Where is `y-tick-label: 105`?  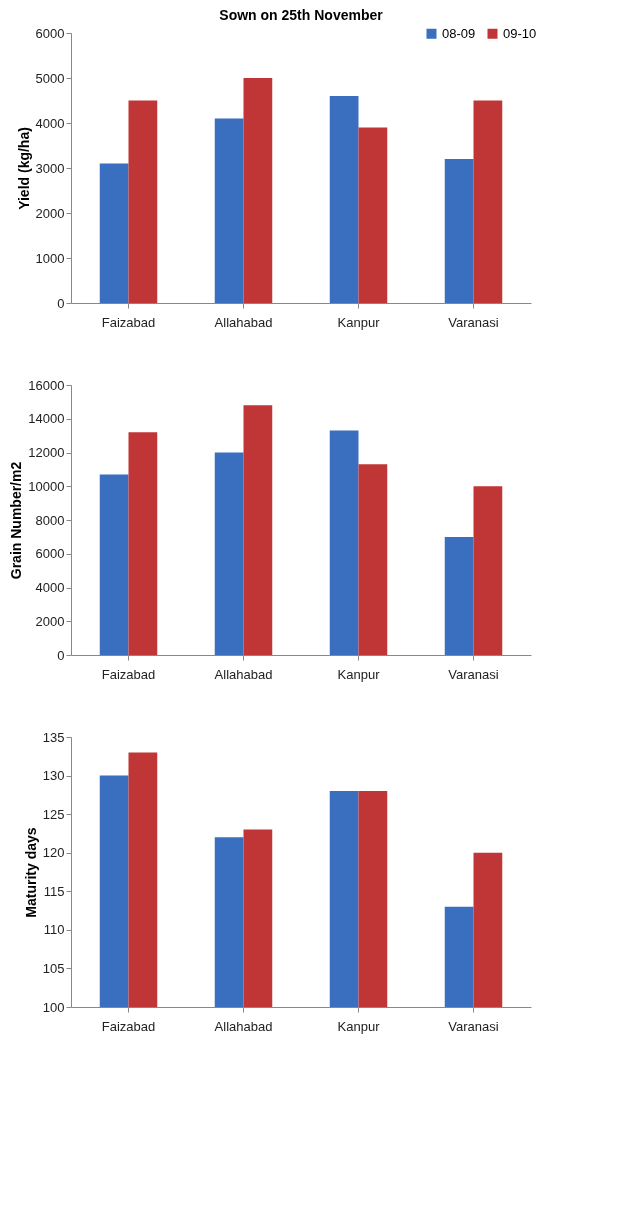
y-tick-label: 105 is located at coordinates (53, 968).